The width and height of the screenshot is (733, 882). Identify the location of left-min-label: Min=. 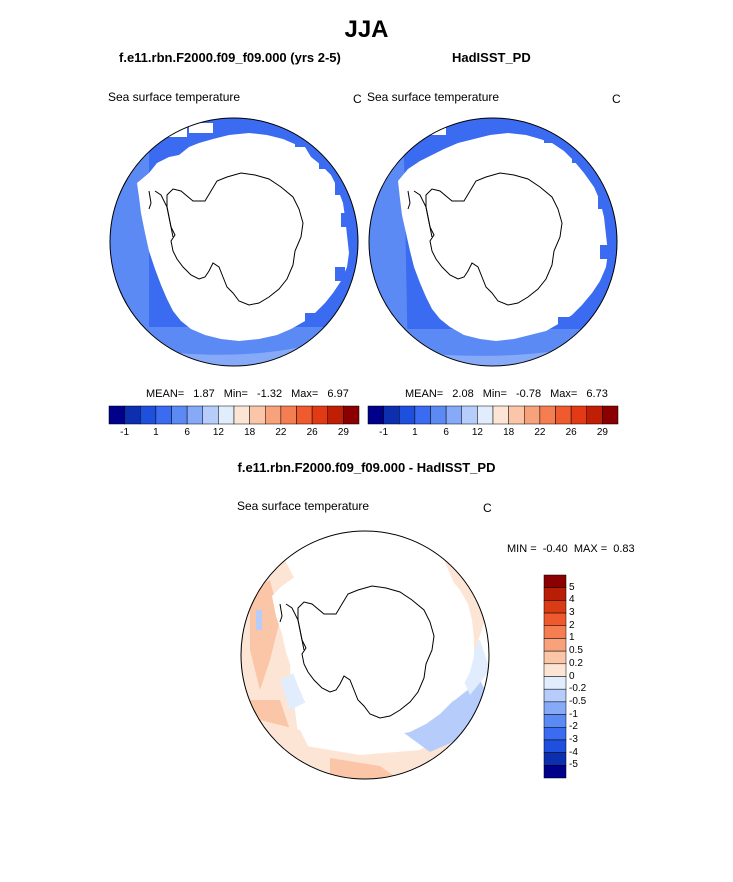
(235, 394).